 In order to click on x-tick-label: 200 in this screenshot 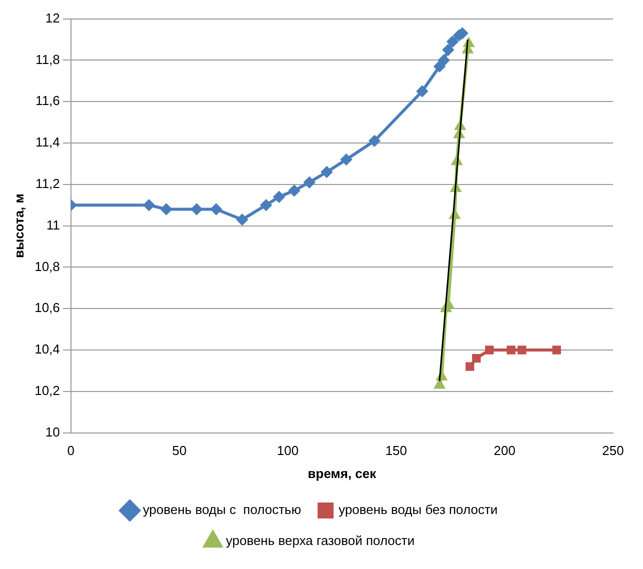, I will do `click(505, 450)`.